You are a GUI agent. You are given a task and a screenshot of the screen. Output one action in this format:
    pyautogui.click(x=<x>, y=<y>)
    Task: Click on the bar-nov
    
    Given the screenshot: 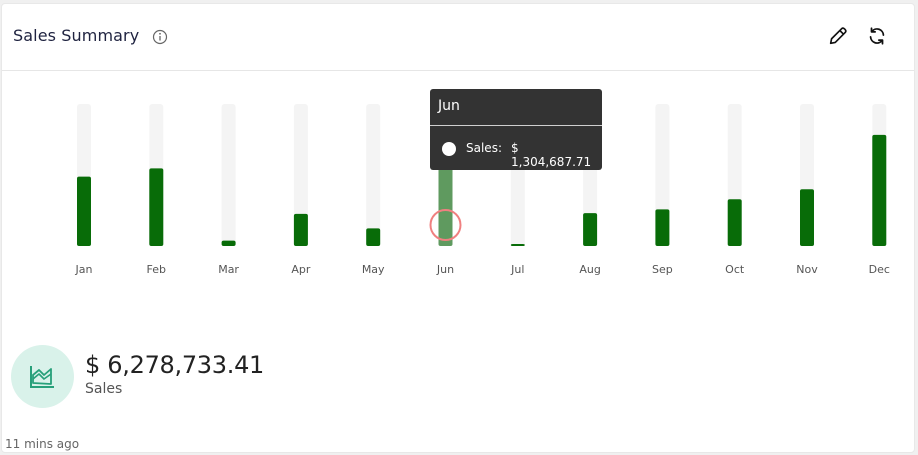 What is the action you would take?
    pyautogui.click(x=807, y=217)
    